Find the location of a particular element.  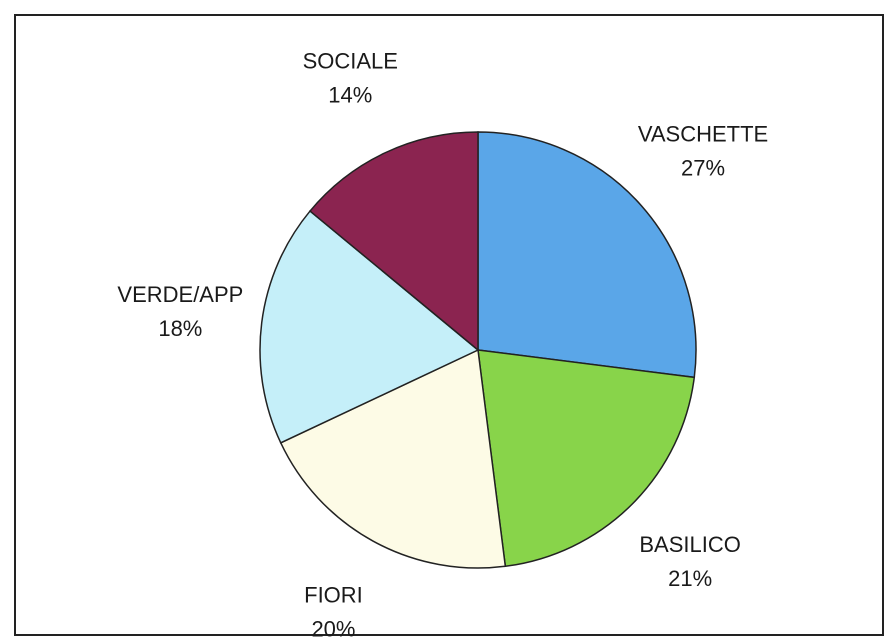

slice-label: BASILICO is located at coordinates (689, 544).